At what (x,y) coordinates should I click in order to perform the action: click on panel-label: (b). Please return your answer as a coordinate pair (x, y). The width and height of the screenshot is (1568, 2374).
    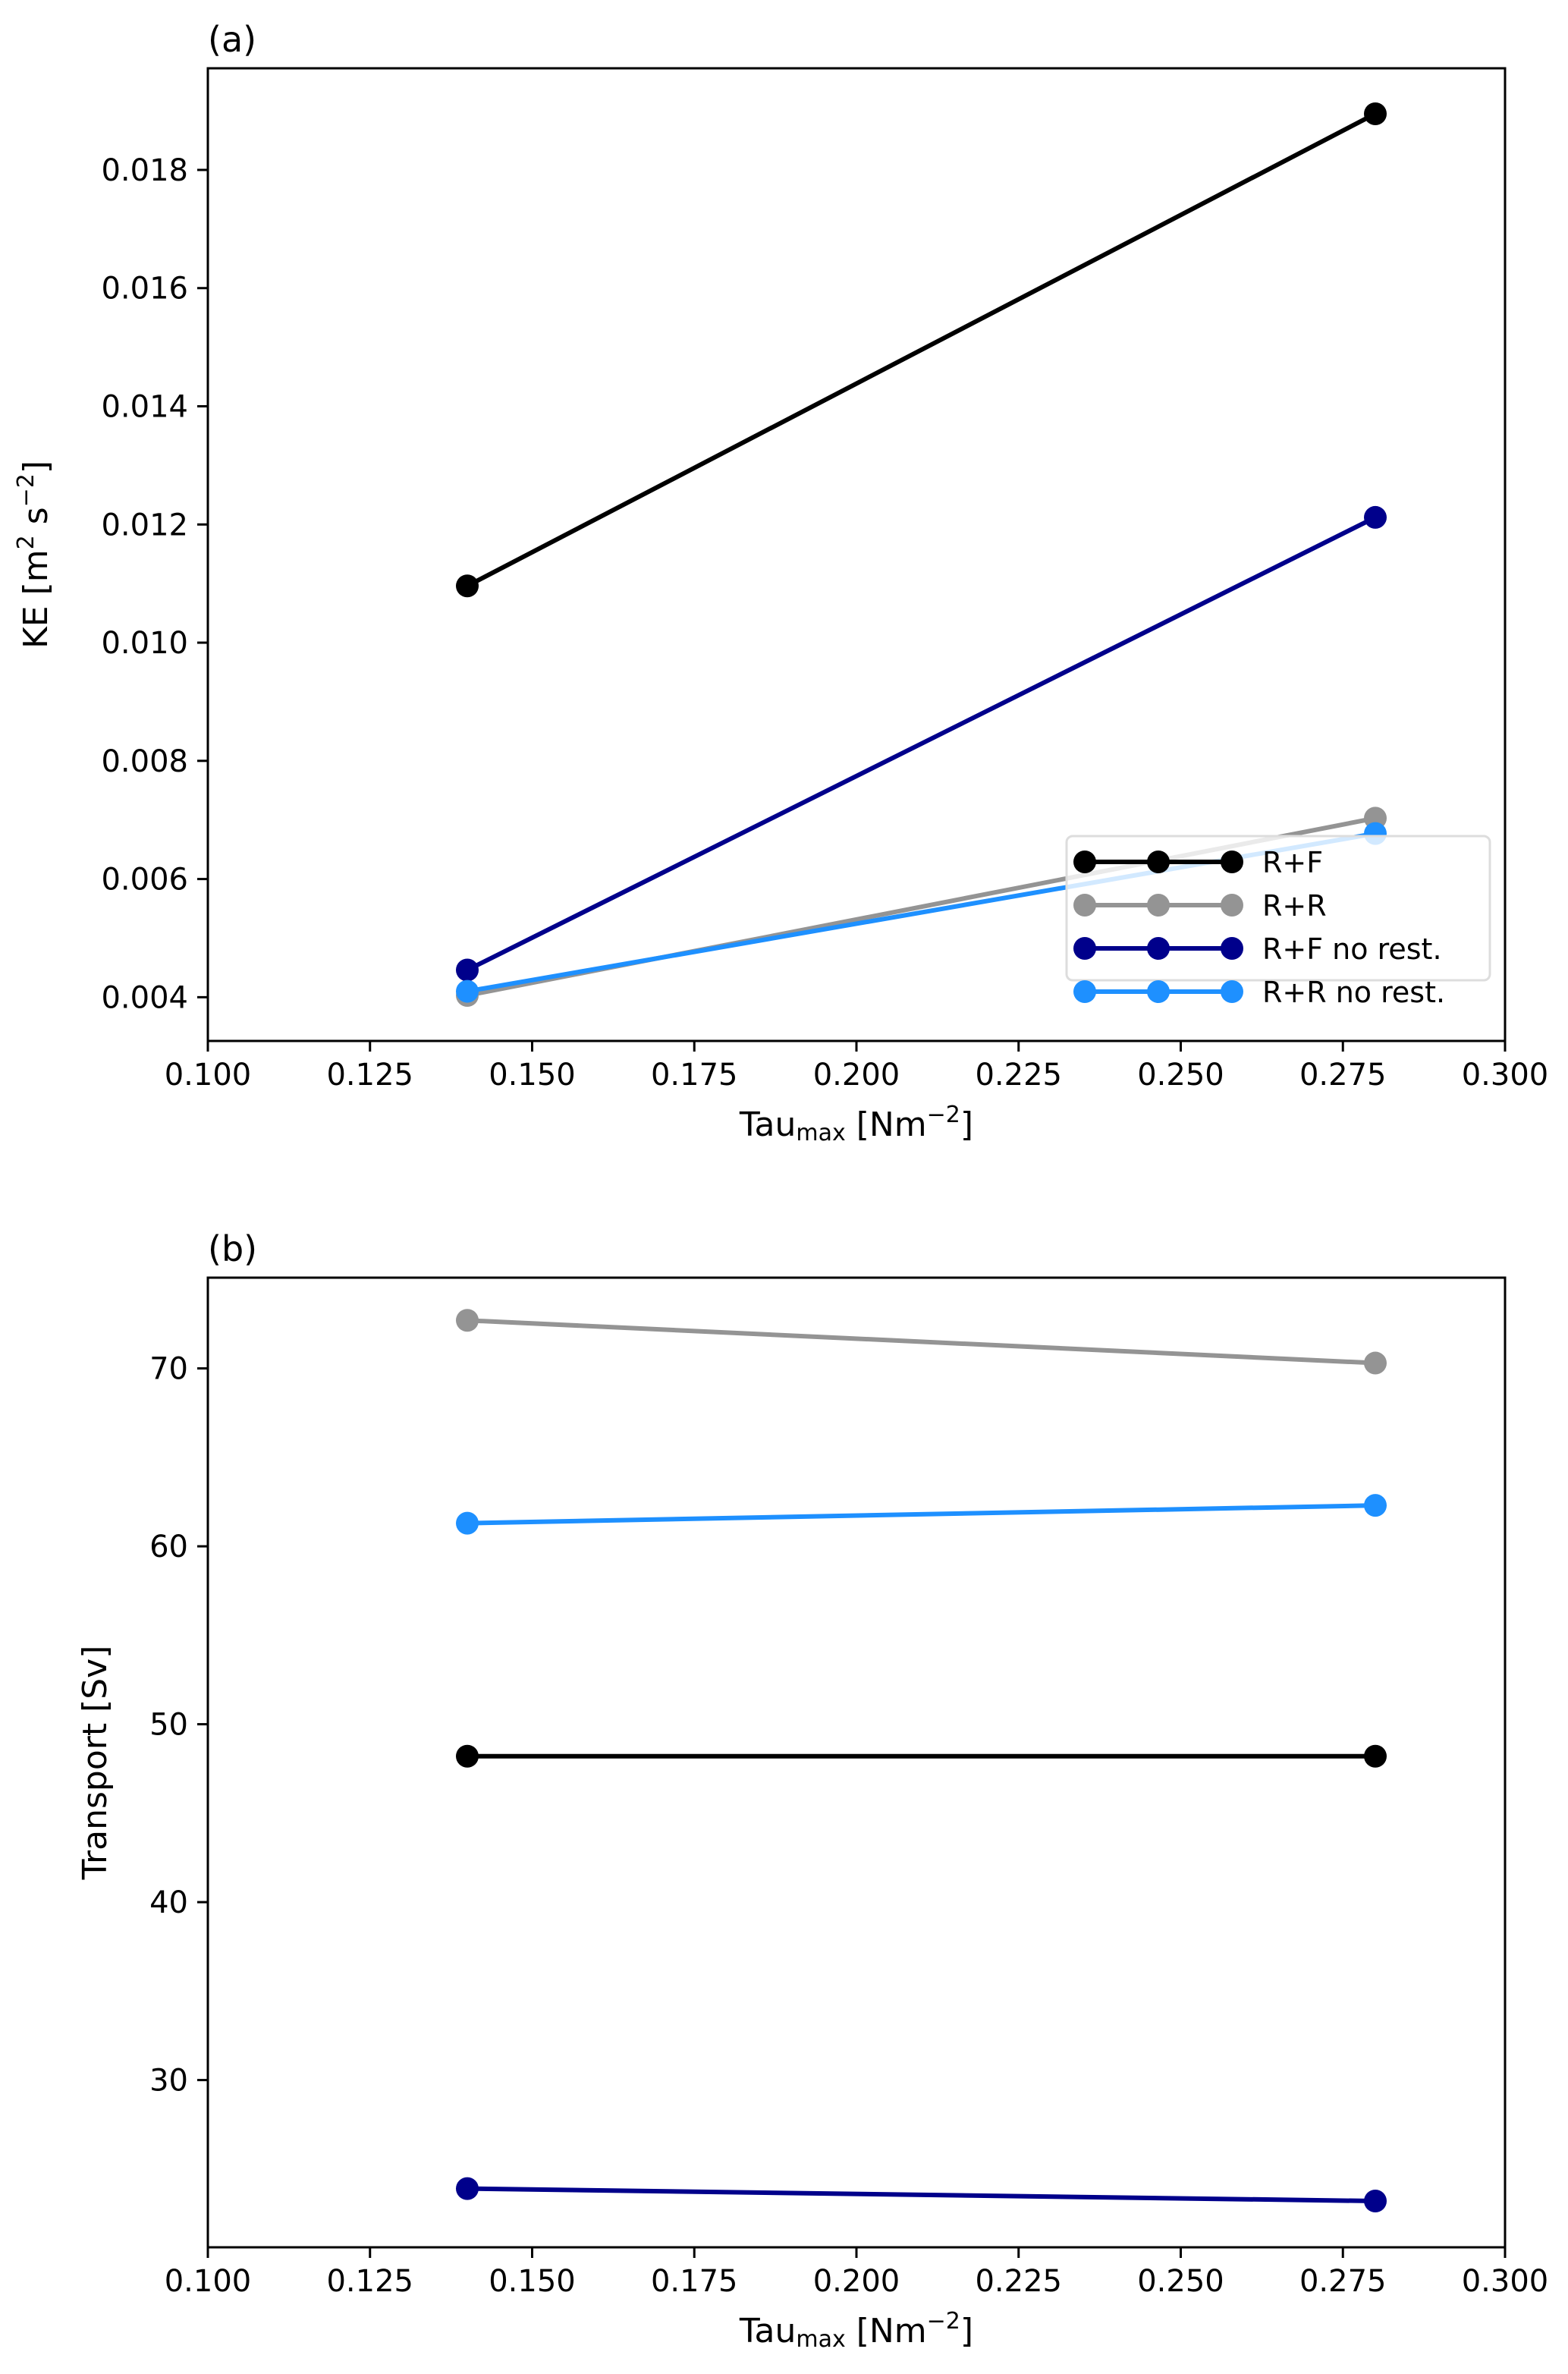
    Looking at the image, I should click on (233, 1248).